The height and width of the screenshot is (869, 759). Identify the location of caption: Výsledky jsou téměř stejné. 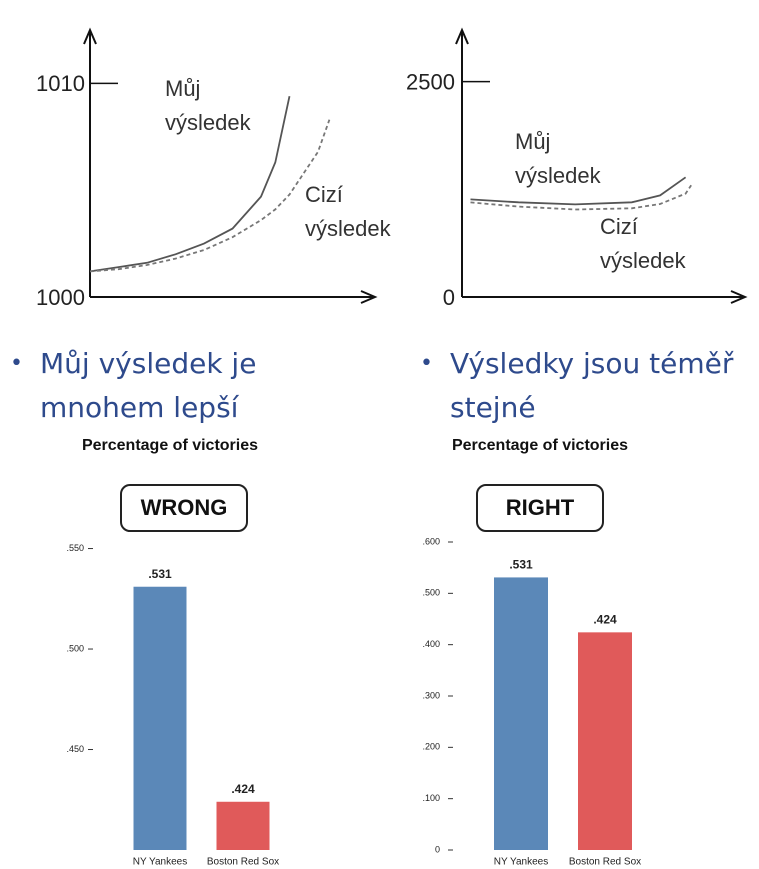
(585, 386).